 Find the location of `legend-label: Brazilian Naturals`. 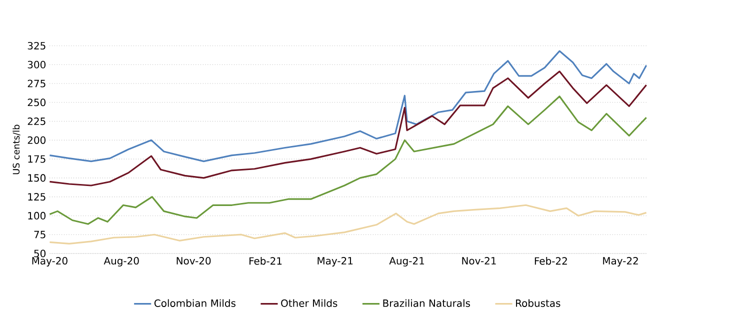

legend-label: Brazilian Naturals is located at coordinates (426, 303).